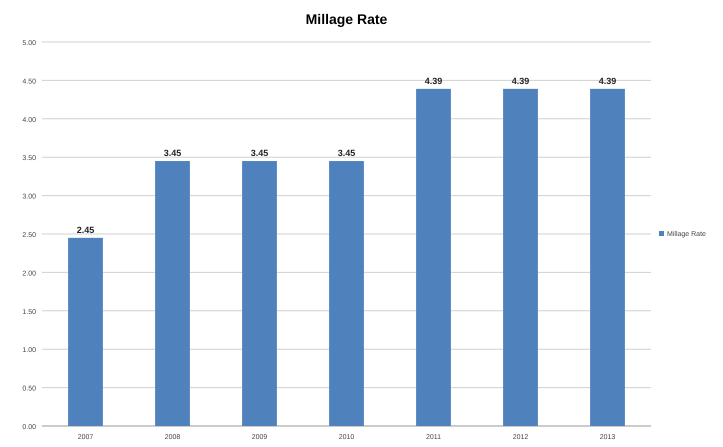 The image size is (723, 447). Describe the element at coordinates (347, 19) in the screenshot. I see `chart-title: Millage Rate` at that location.